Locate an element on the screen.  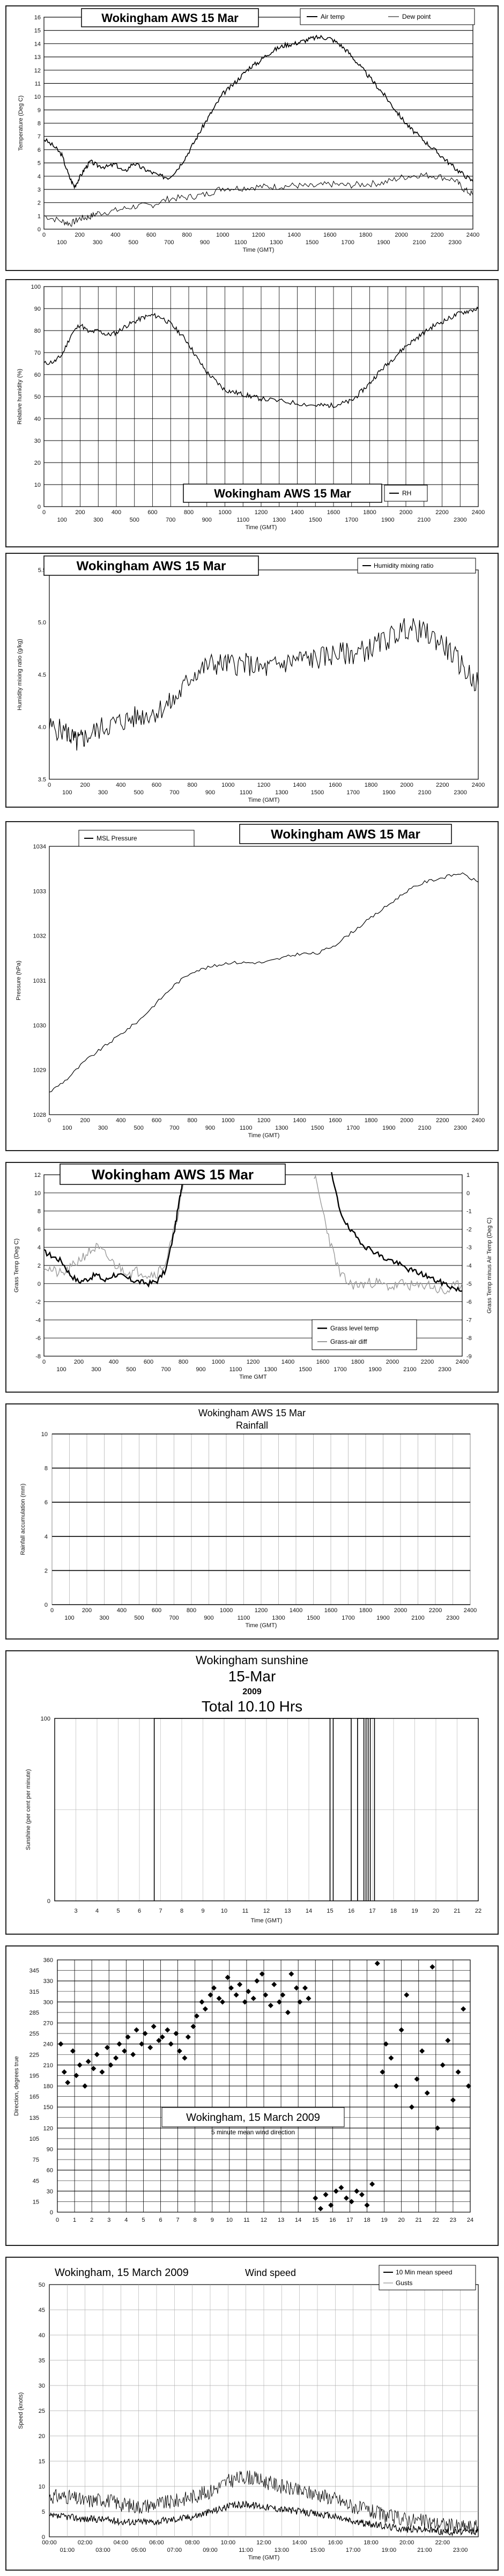
y-right-tick-label: -7 is located at coordinates (469, 1320).